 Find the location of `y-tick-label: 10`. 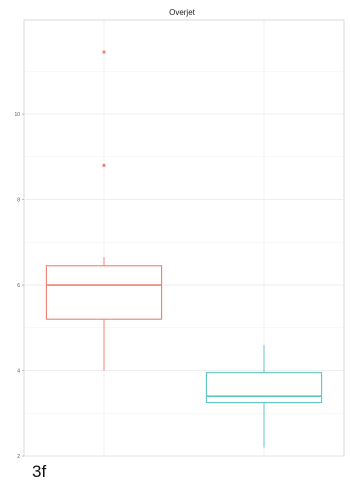

y-tick-label: 10 is located at coordinates (17, 115).